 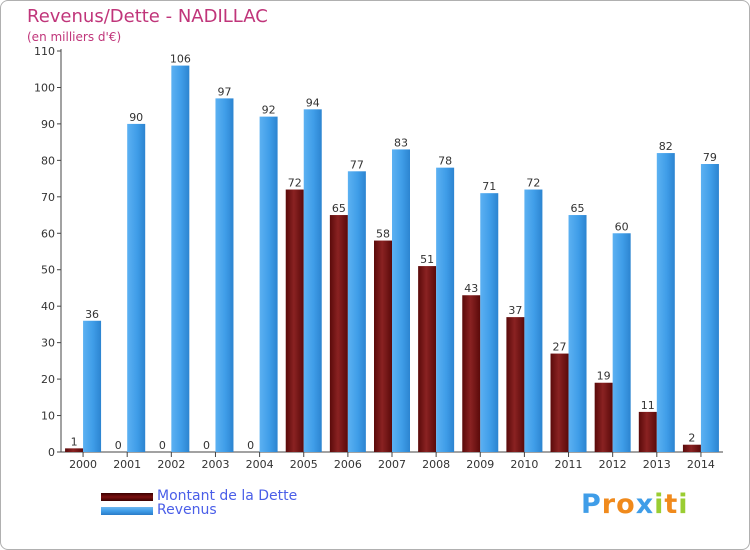 I want to click on revenue-data-label: 106, so click(x=180, y=59).